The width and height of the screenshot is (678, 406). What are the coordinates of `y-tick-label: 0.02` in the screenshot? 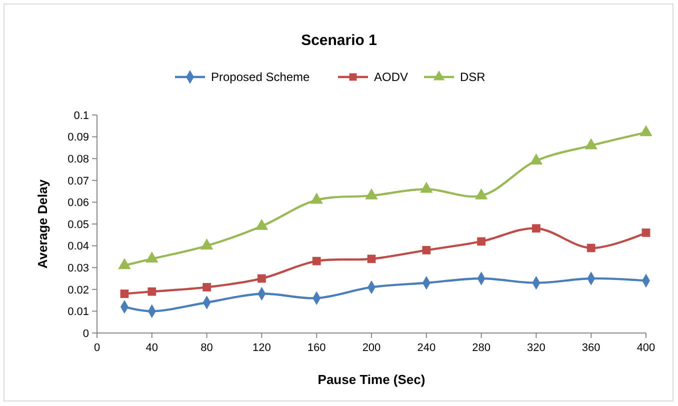 It's located at (78, 290).